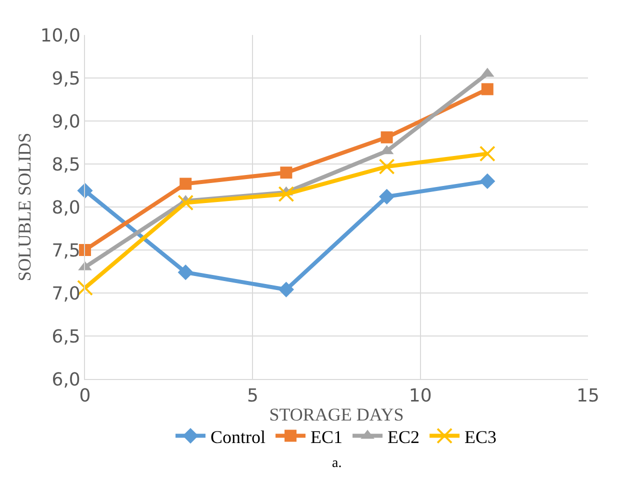 This screenshot has width=638, height=479. What do you see at coordinates (326, 436) in the screenshot?
I see `legend-label: EC1` at bounding box center [326, 436].